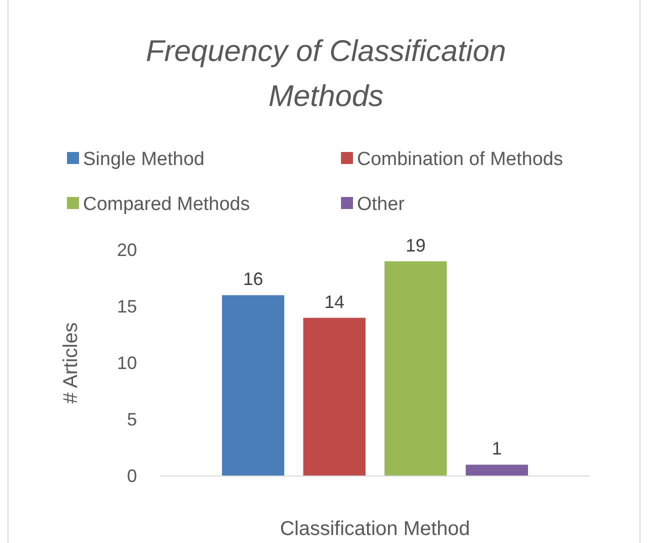 The width and height of the screenshot is (647, 543). I want to click on data-label: 14, so click(334, 302).